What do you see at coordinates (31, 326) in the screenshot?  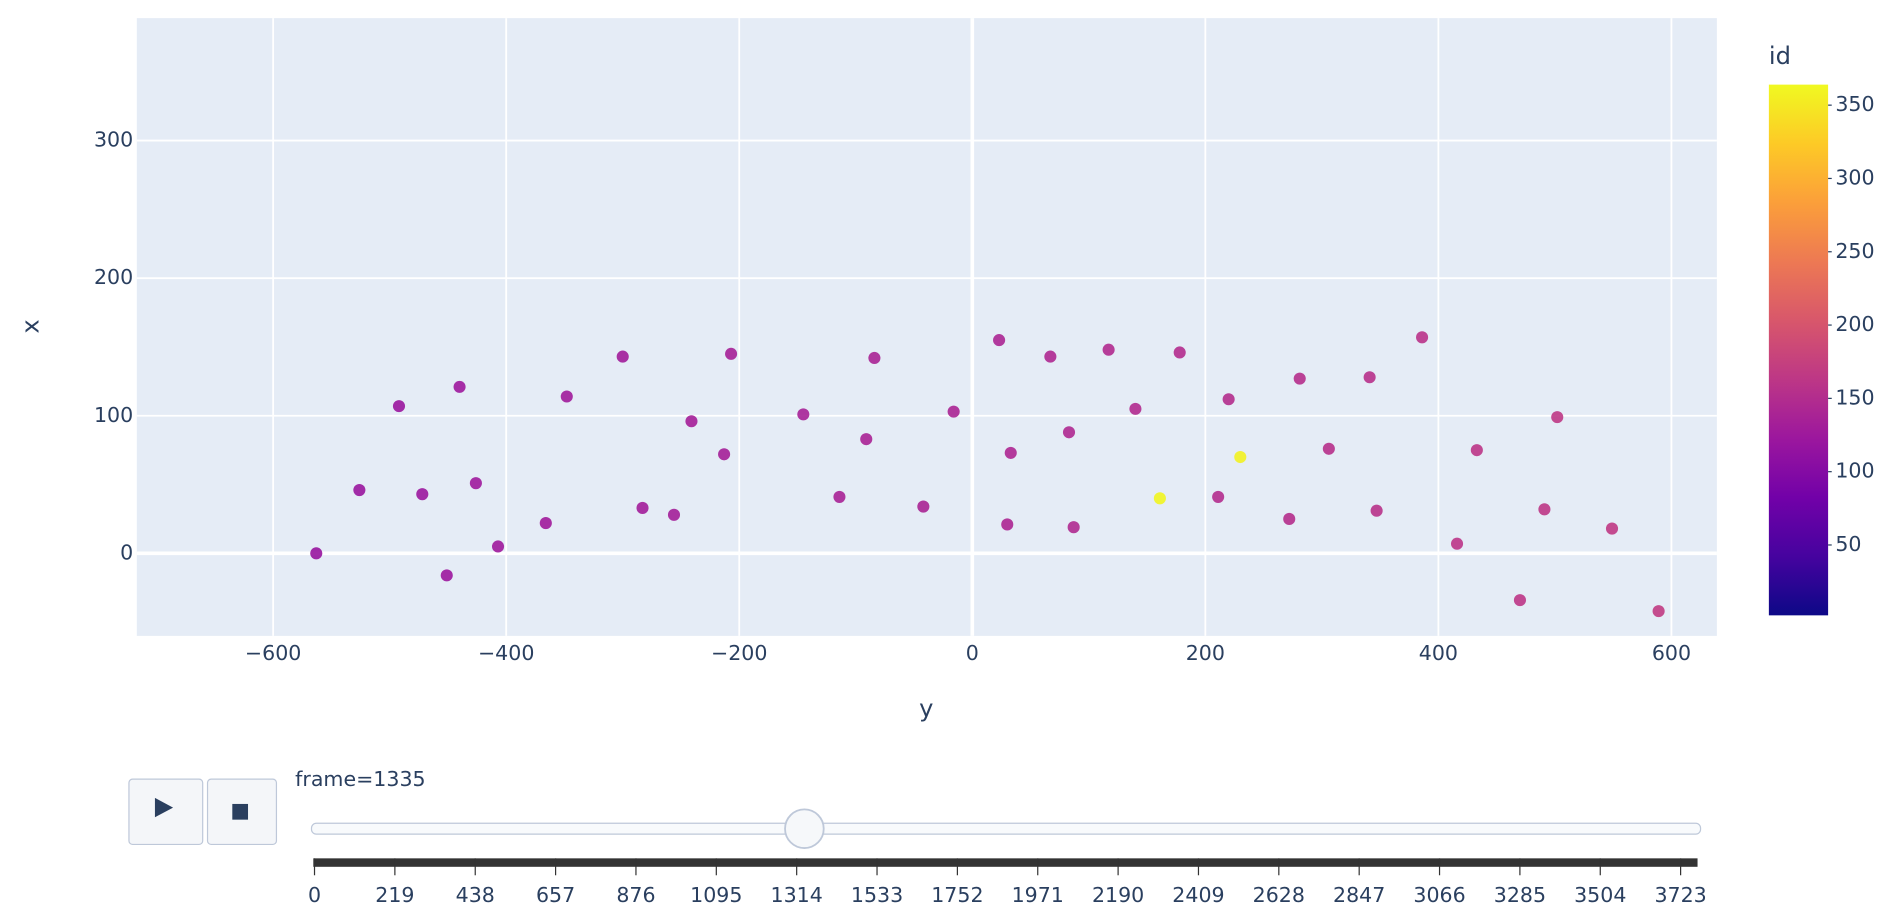 I see `y-axis-title: x` at bounding box center [31, 326].